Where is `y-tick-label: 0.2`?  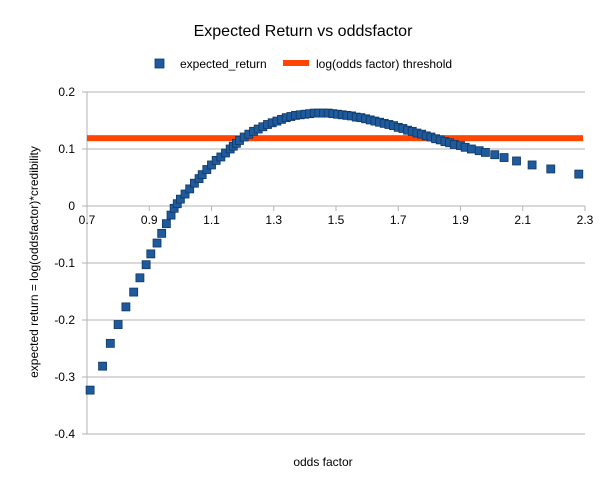 y-tick-label: 0.2 is located at coordinates (66, 92).